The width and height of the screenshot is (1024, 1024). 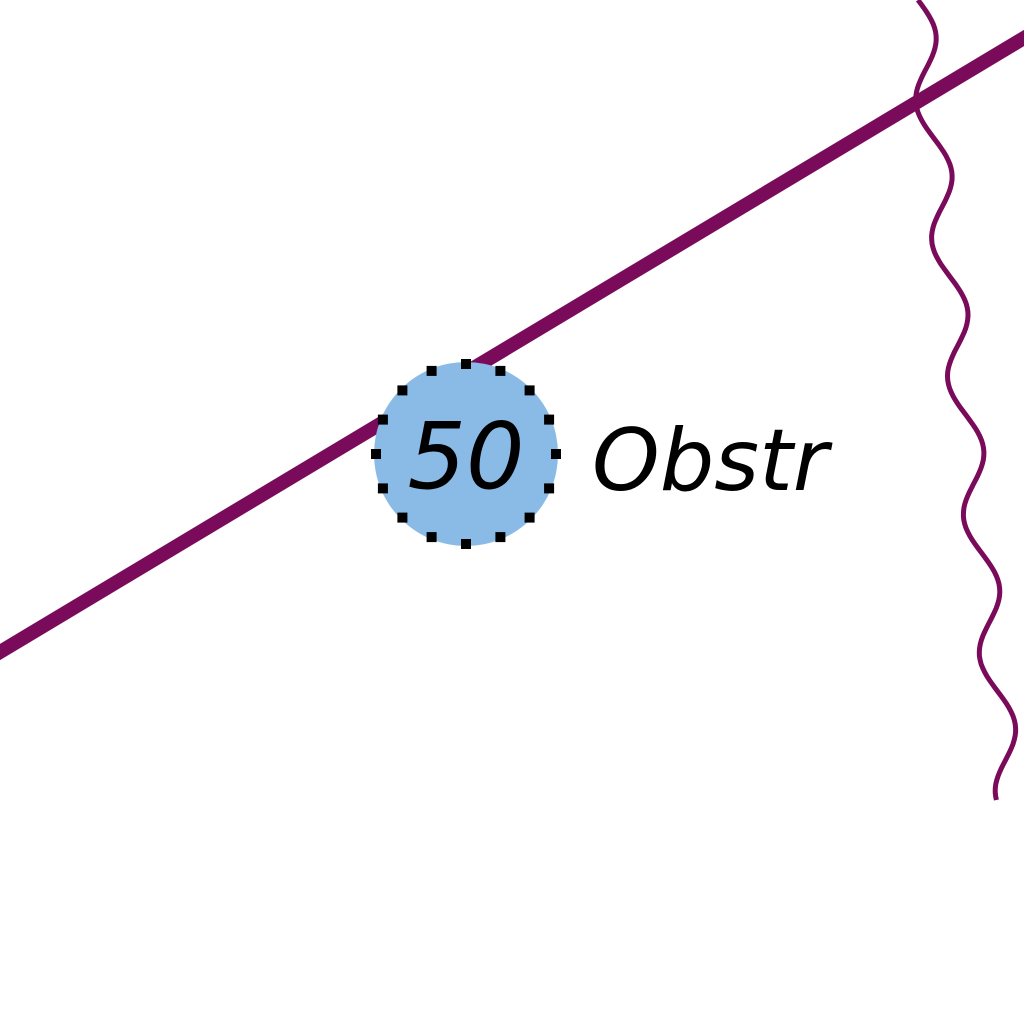 I want to click on obstruction-symbol: 50, so click(x=466, y=454).